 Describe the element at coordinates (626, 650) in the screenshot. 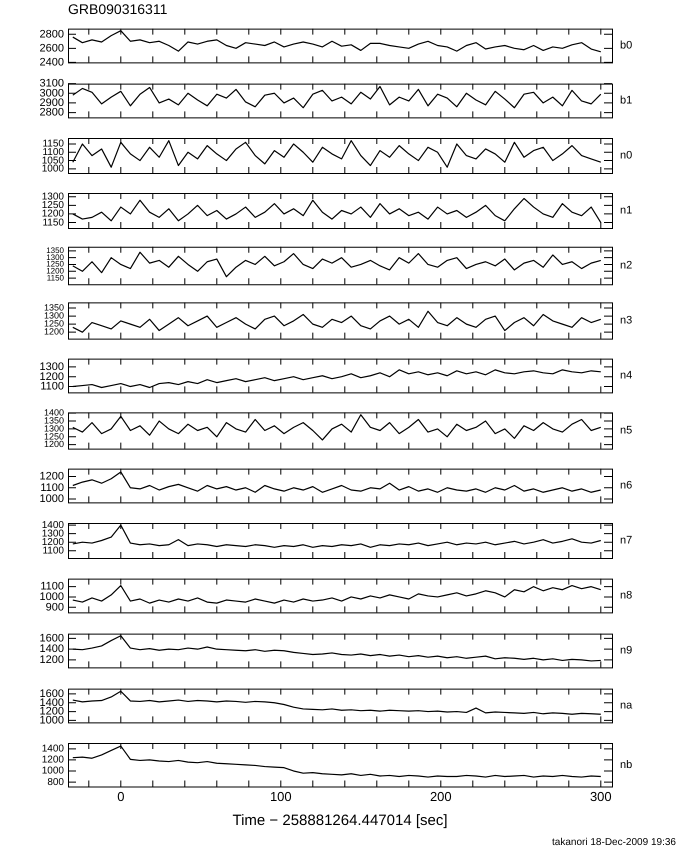

I see `legend-label: n9` at that location.